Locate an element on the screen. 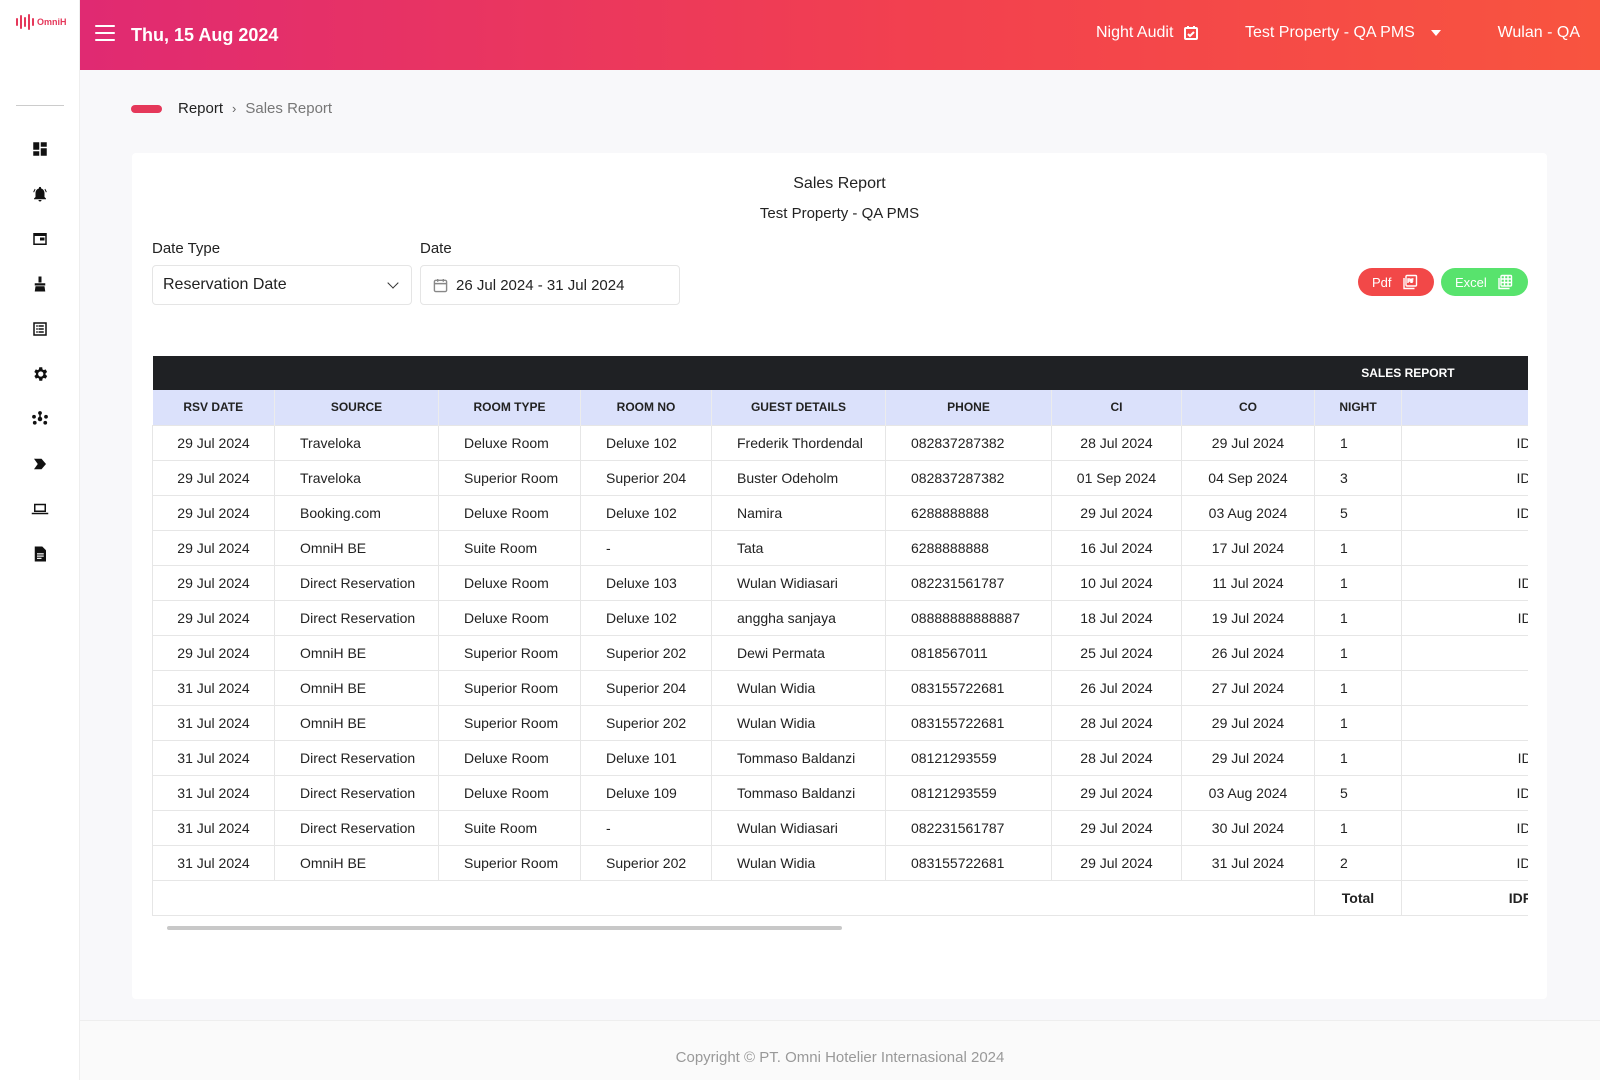 Image resolution: width=1600 pixels, height=1080 pixels. column-header: ROOM is located at coordinates (1464, 407).